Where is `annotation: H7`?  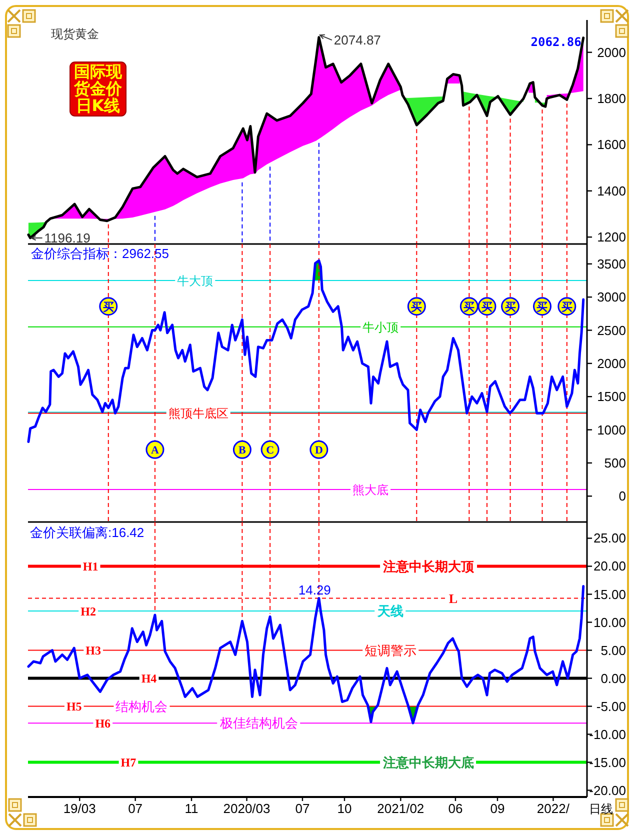 annotation: H7 is located at coordinates (128, 763).